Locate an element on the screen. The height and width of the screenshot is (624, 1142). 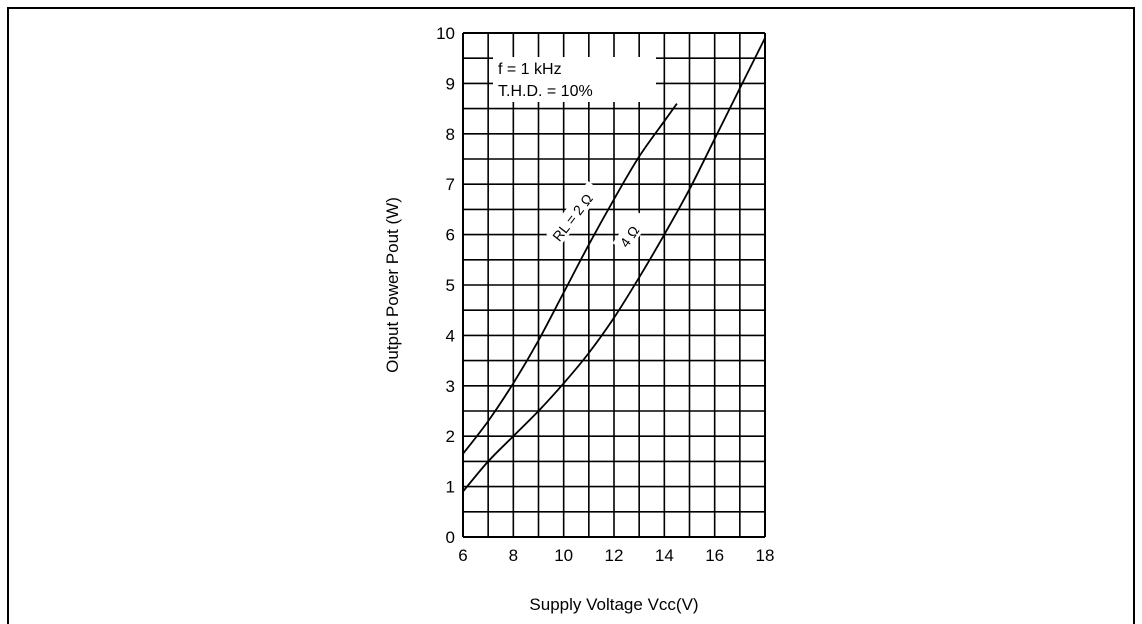
y-tick-label: 10 is located at coordinates (445, 33).